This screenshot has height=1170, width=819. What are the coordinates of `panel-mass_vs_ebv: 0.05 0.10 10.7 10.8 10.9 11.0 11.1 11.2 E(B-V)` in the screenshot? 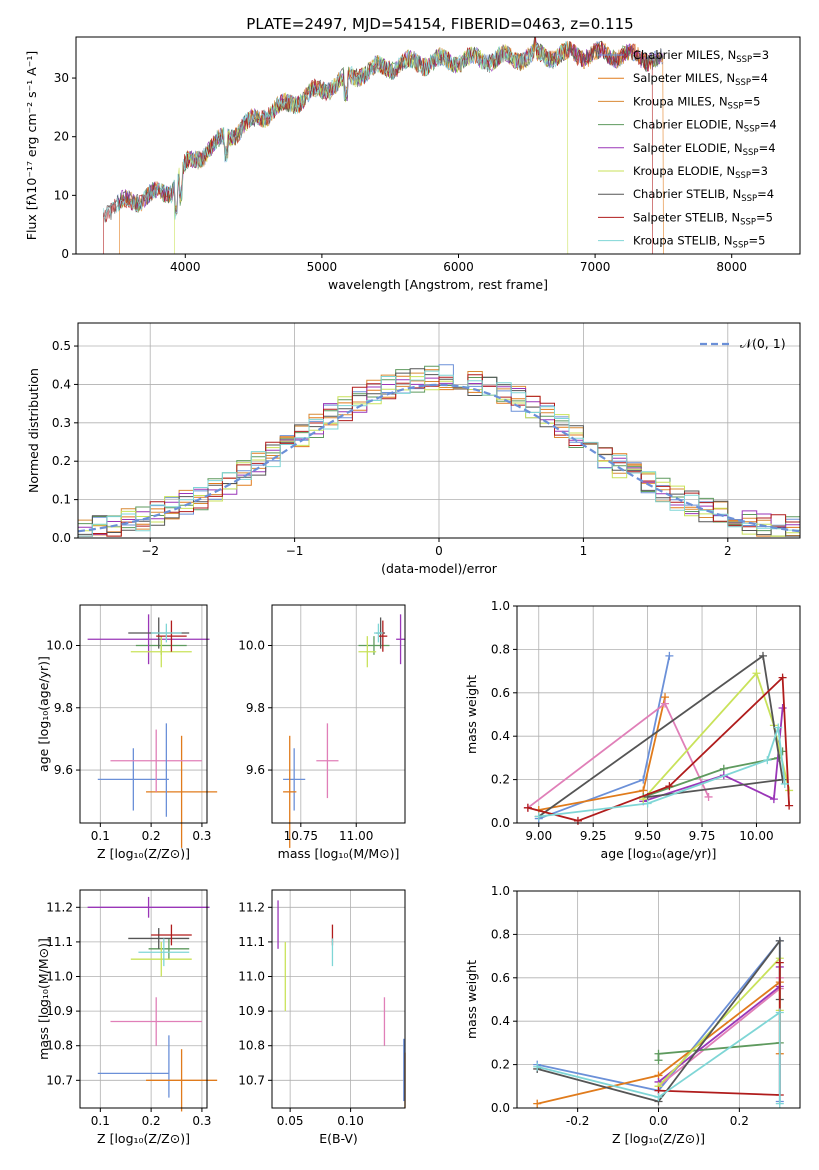 It's located at (322, 1017).